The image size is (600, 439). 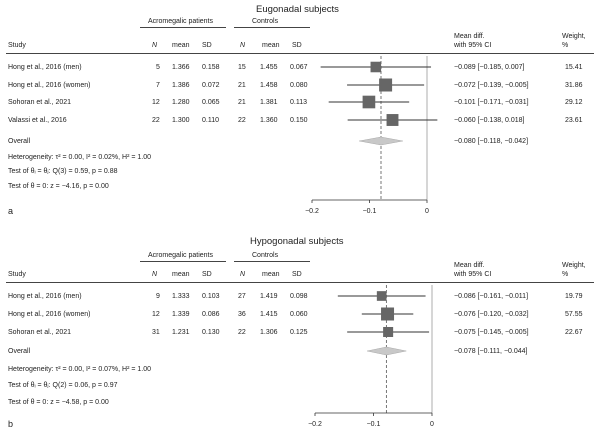 What do you see at coordinates (242, 67) in the screenshot?
I see `n2-cell: 15` at bounding box center [242, 67].